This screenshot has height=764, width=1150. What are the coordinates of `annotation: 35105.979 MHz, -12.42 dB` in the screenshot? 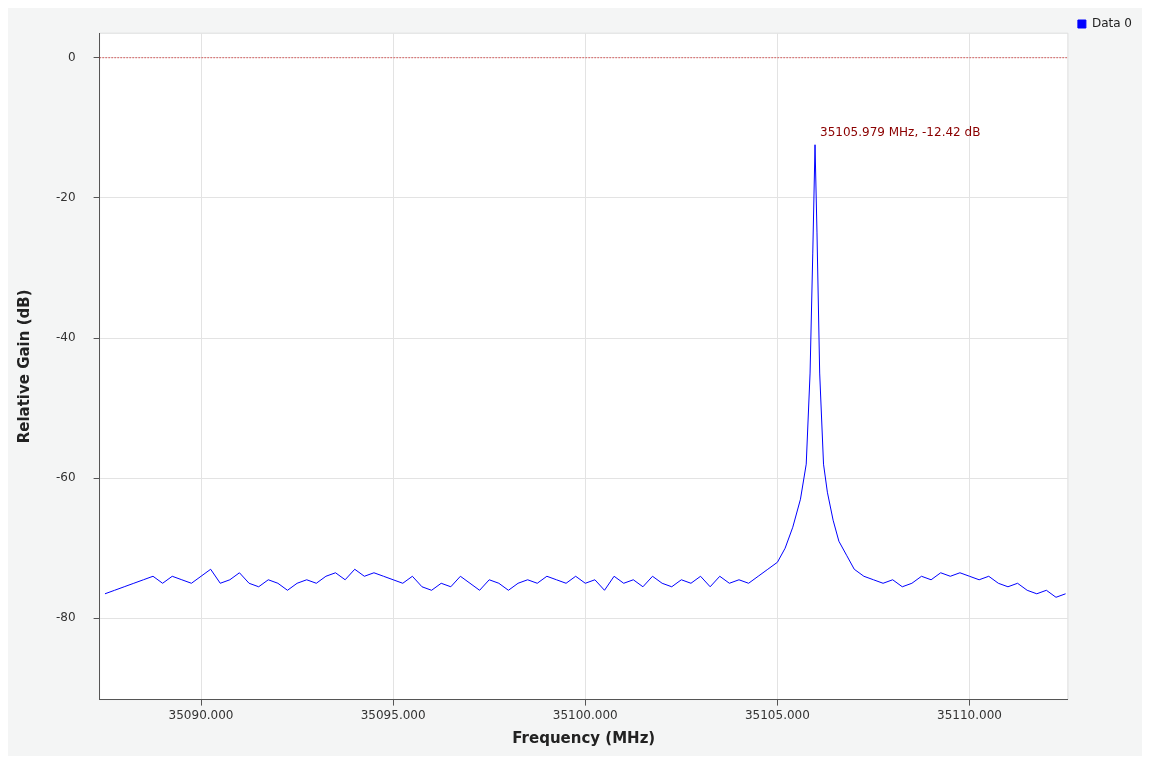 It's located at (900, 131).